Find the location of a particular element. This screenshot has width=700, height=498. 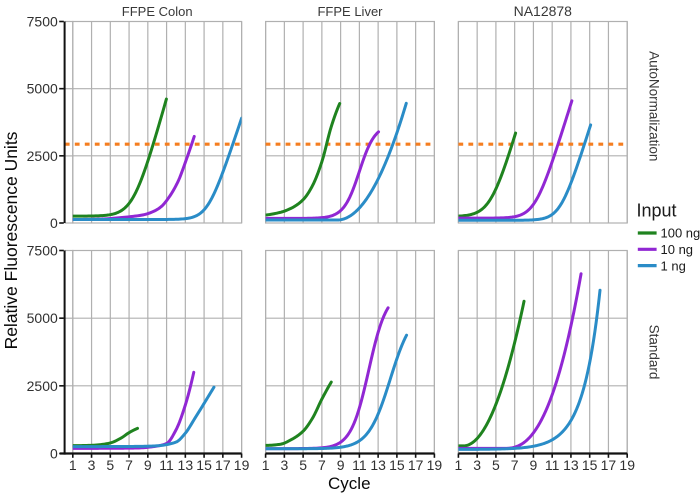

svg-text: 100 ng is located at coordinates (680, 233).